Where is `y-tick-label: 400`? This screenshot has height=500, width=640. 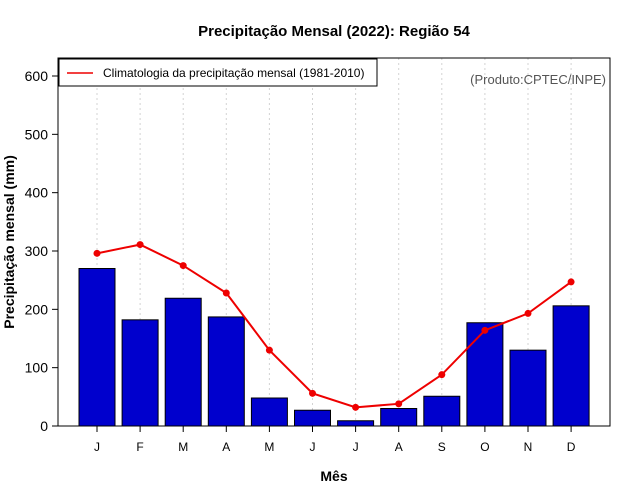 y-tick-label: 400 is located at coordinates (37, 193).